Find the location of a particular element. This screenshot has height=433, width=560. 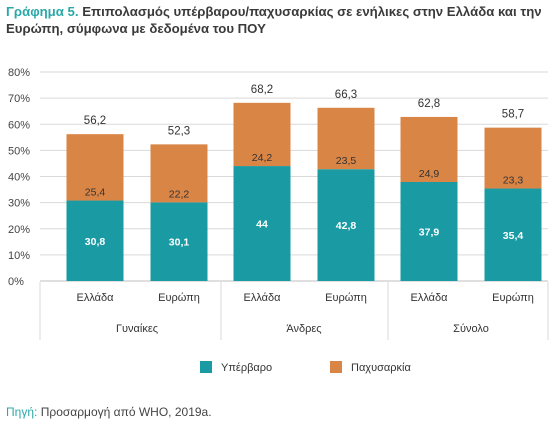

data-label-total: 68,2 is located at coordinates (262, 90).